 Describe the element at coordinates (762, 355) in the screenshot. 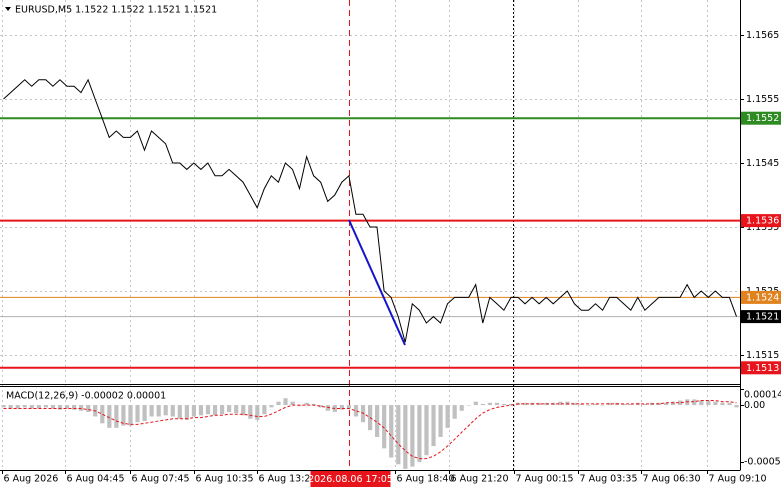

I see `y-tick-label: 1.1515` at that location.